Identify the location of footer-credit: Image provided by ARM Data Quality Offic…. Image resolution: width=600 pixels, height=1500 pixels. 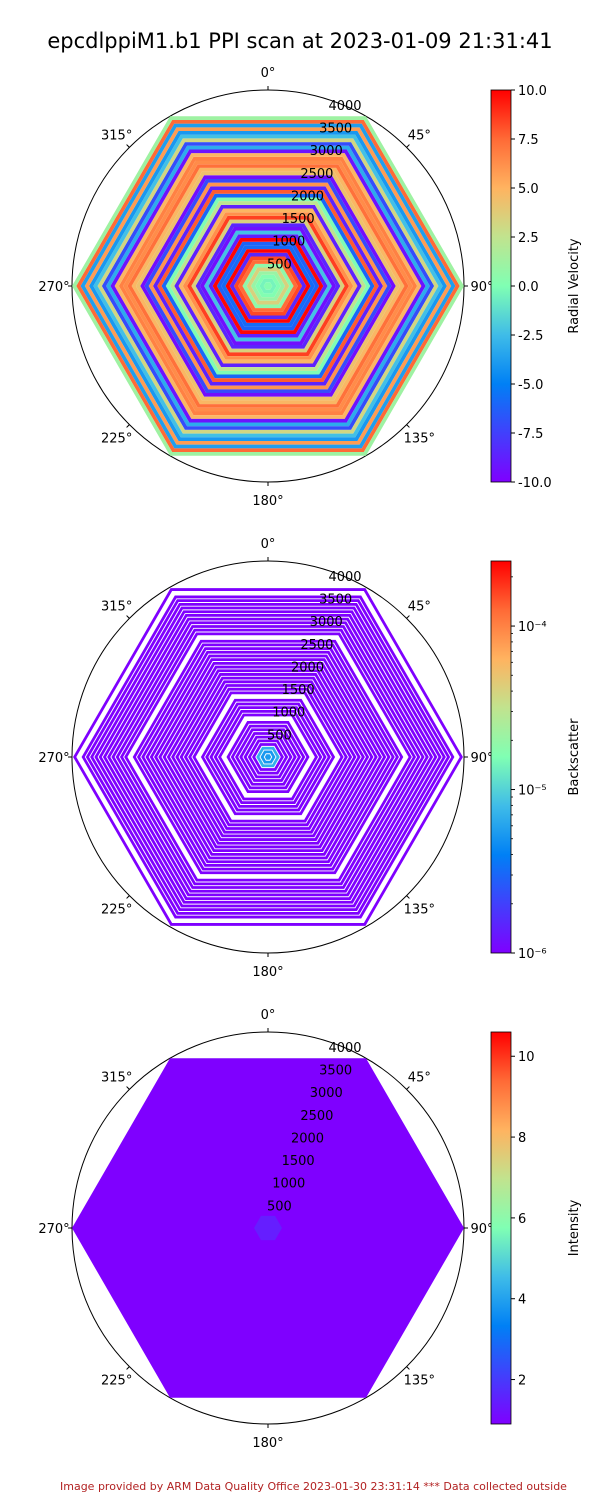
(313, 1486).